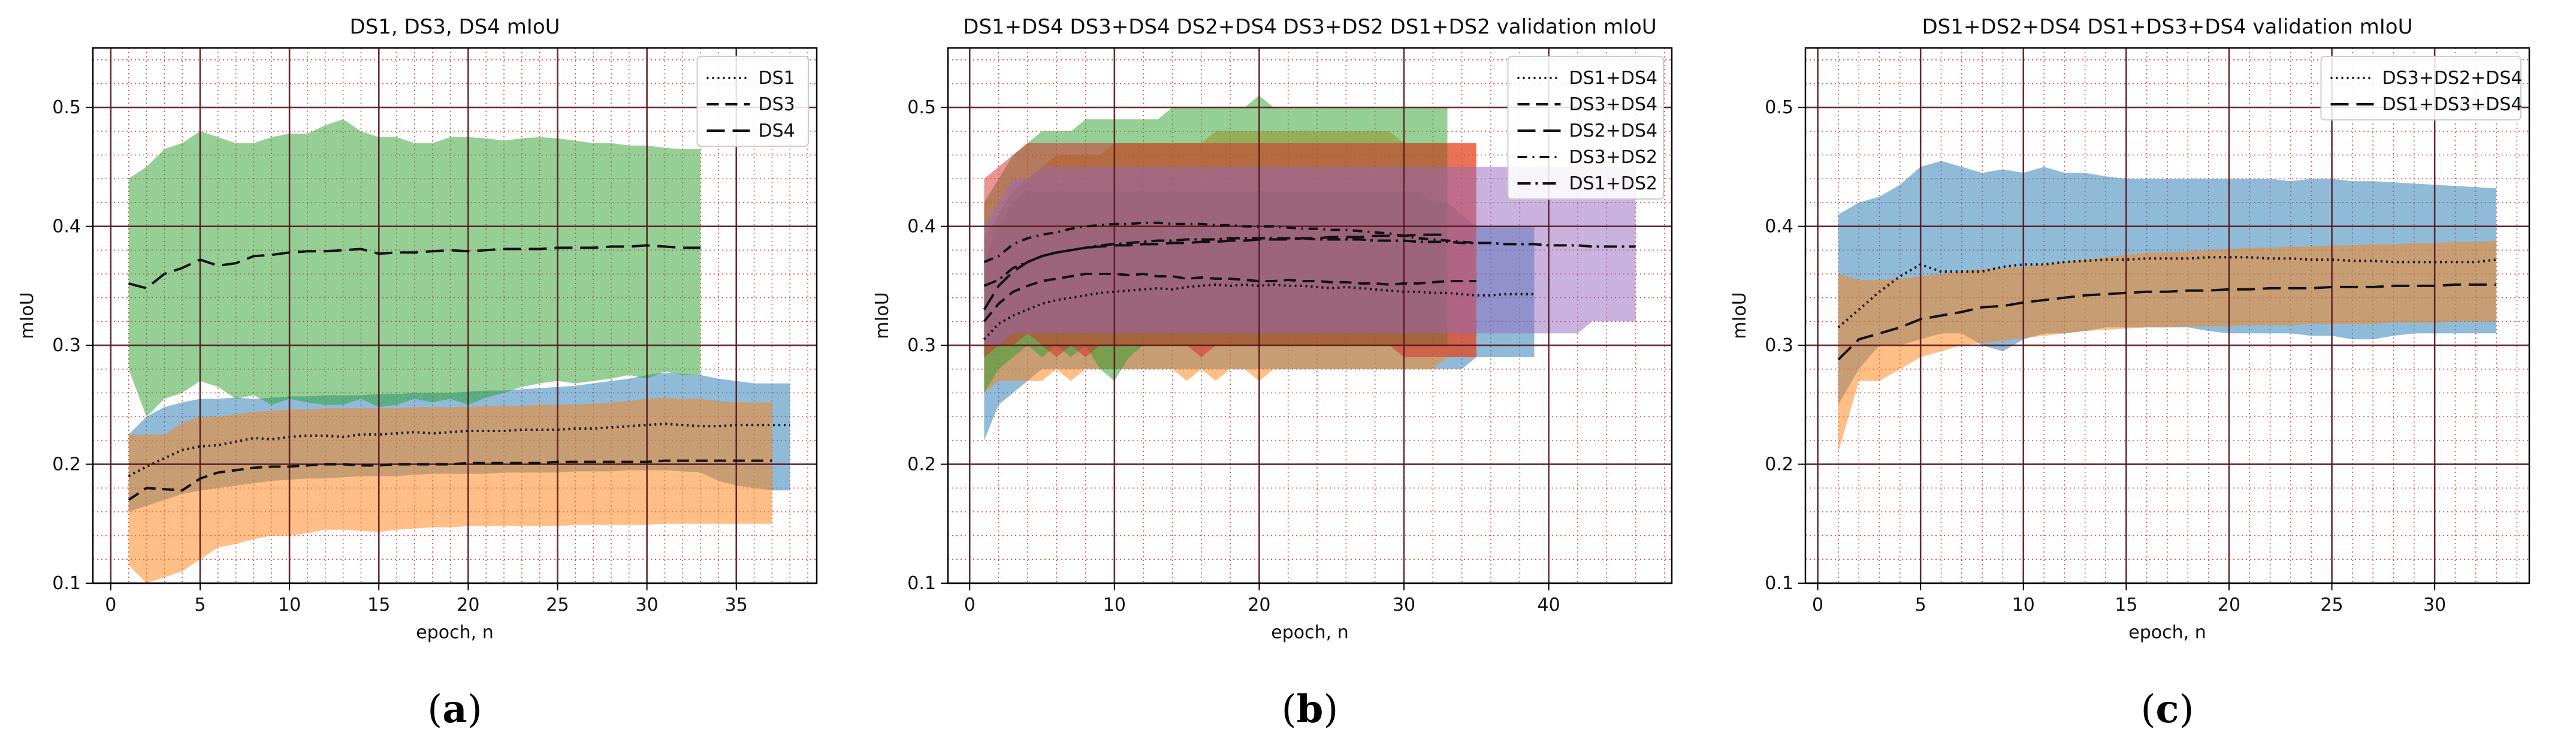 The height and width of the screenshot is (748, 2576). I want to click on series-line-ds4, so click(415, 267).